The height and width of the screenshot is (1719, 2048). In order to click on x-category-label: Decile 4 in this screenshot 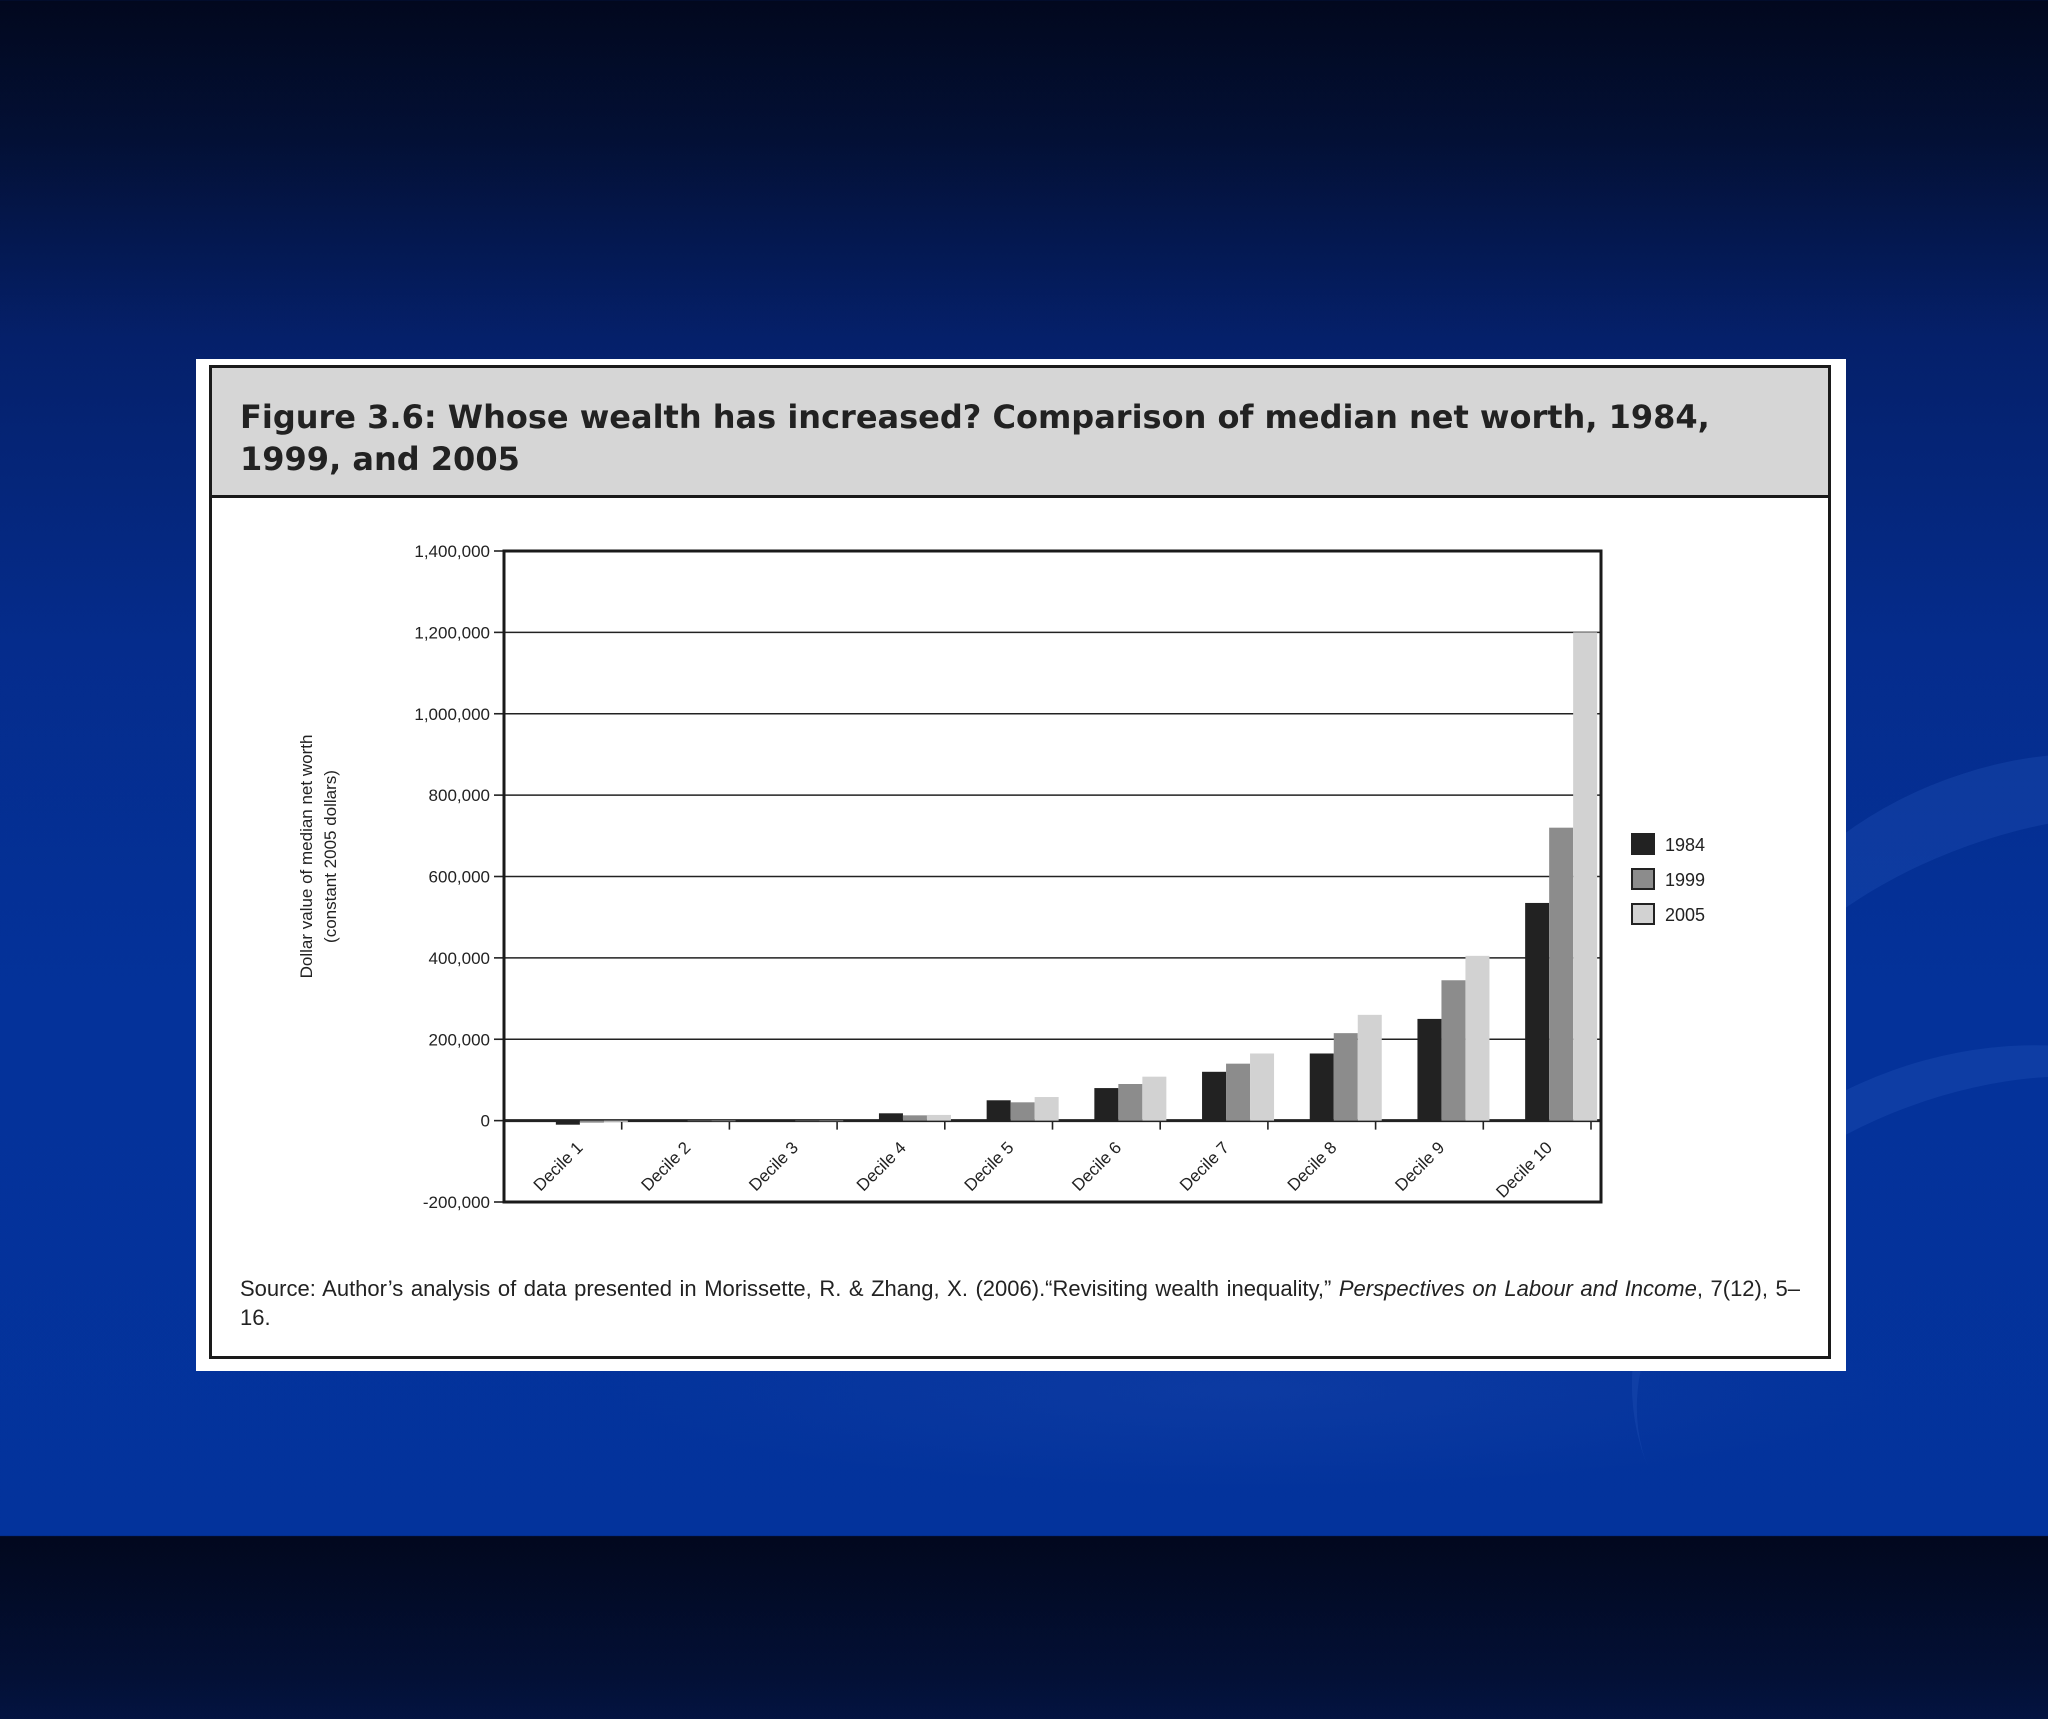, I will do `click(881, 1166)`.